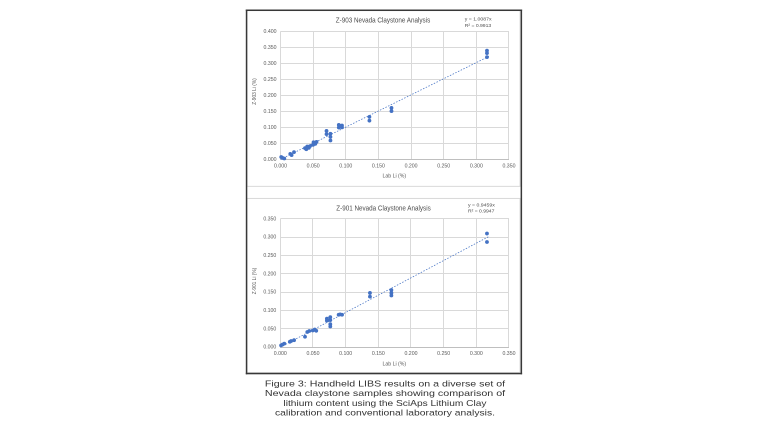 This screenshot has width=768, height=432. What do you see at coordinates (478, 20) in the screenshot?
I see `svg-text: y = 1.0087x` at bounding box center [478, 20].